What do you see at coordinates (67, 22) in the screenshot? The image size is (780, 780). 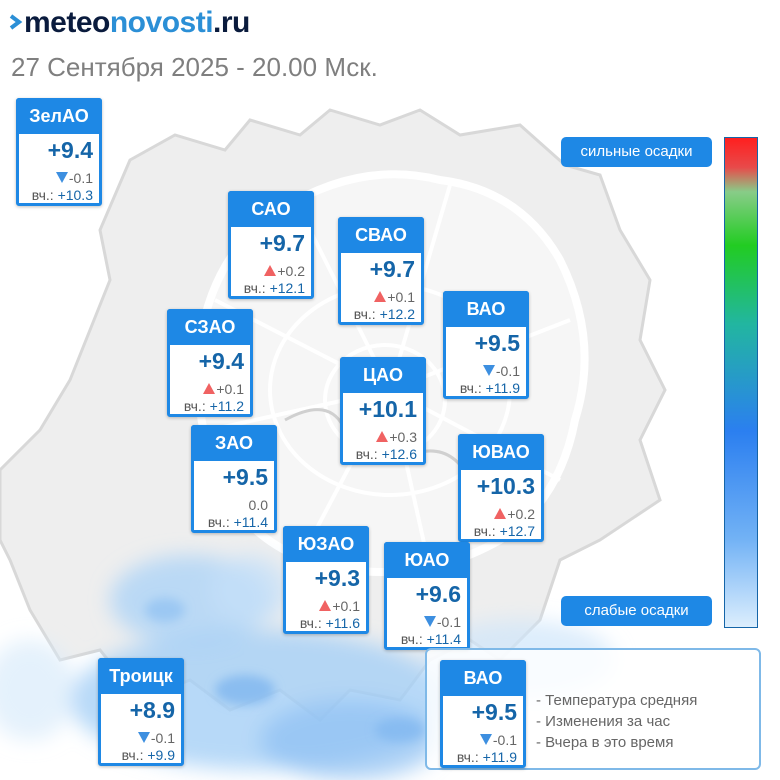 I see `logo-text-meteo: meteo` at bounding box center [67, 22].